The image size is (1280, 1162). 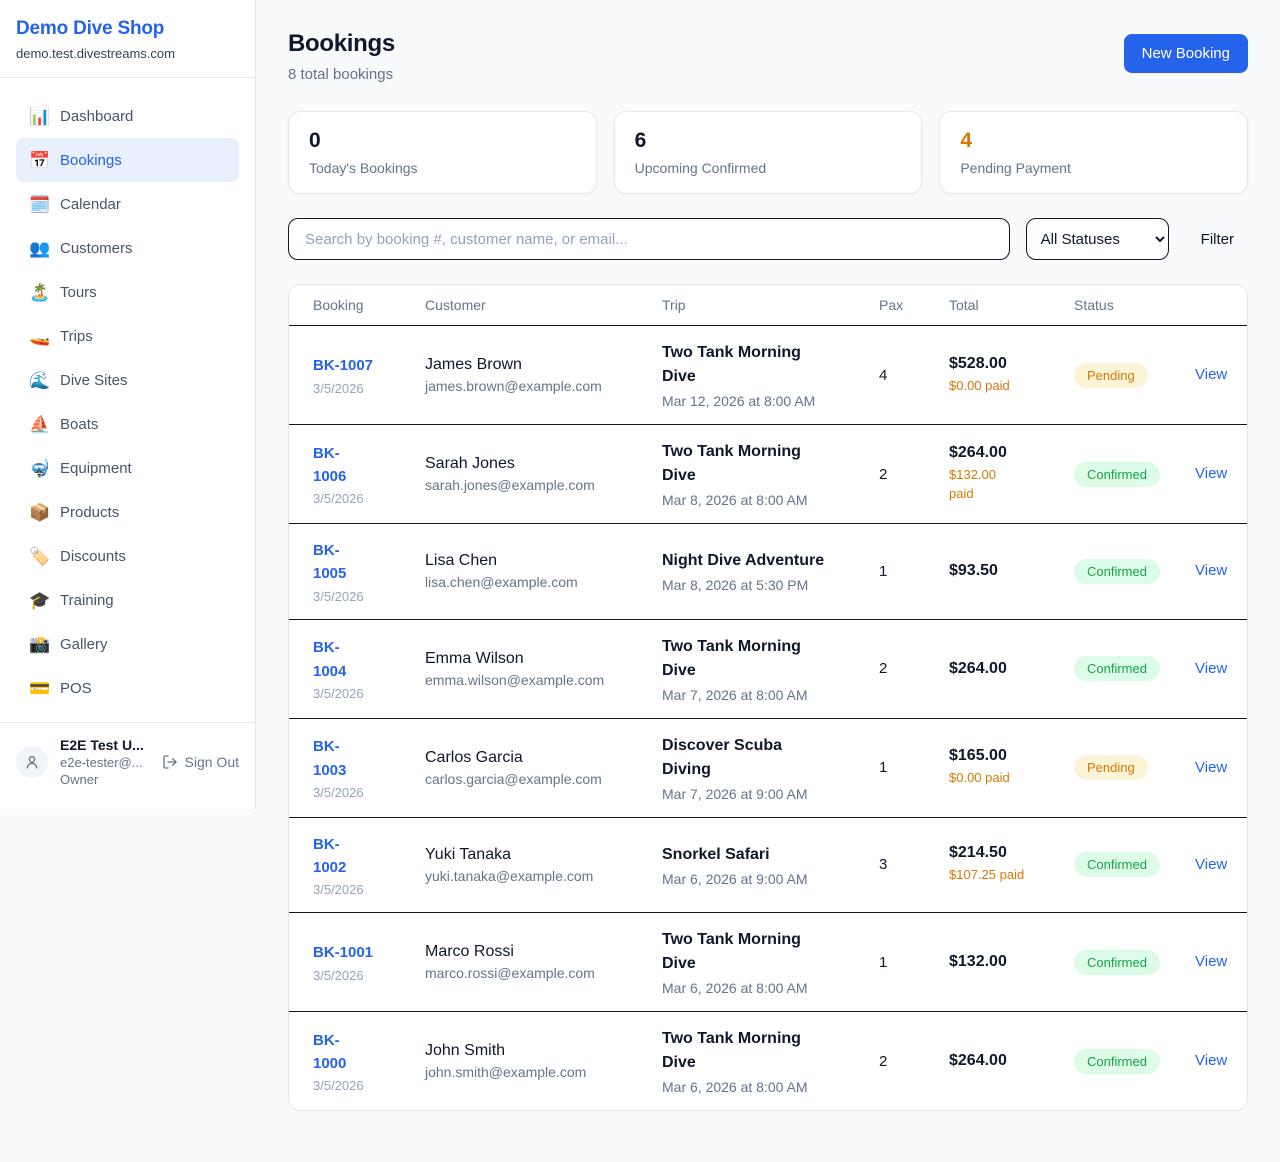 I want to click on dashboard-icon: 📊, so click(x=40, y=116).